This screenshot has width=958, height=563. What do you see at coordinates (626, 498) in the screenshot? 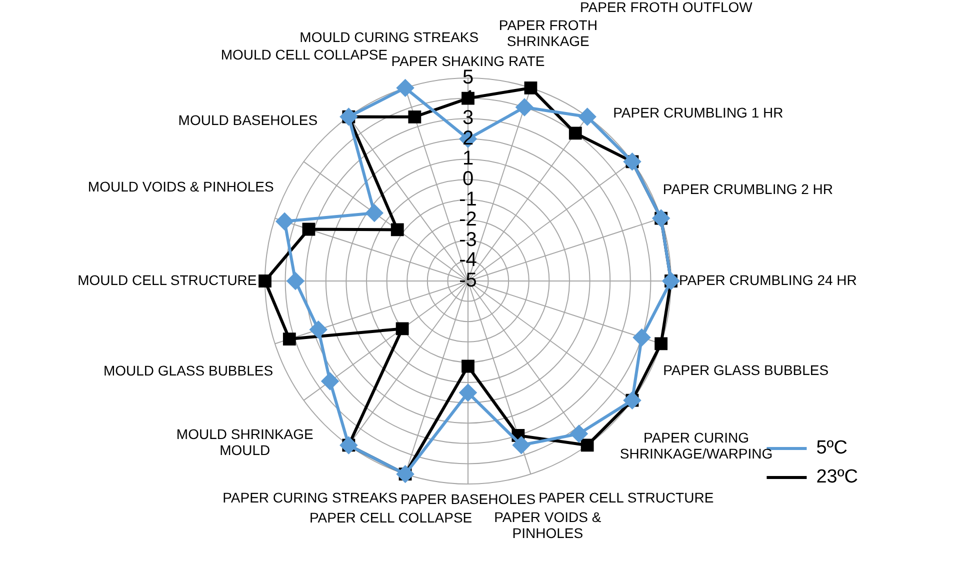
I see `spoke-label: PAPER CELL STRUCTURE` at bounding box center [626, 498].